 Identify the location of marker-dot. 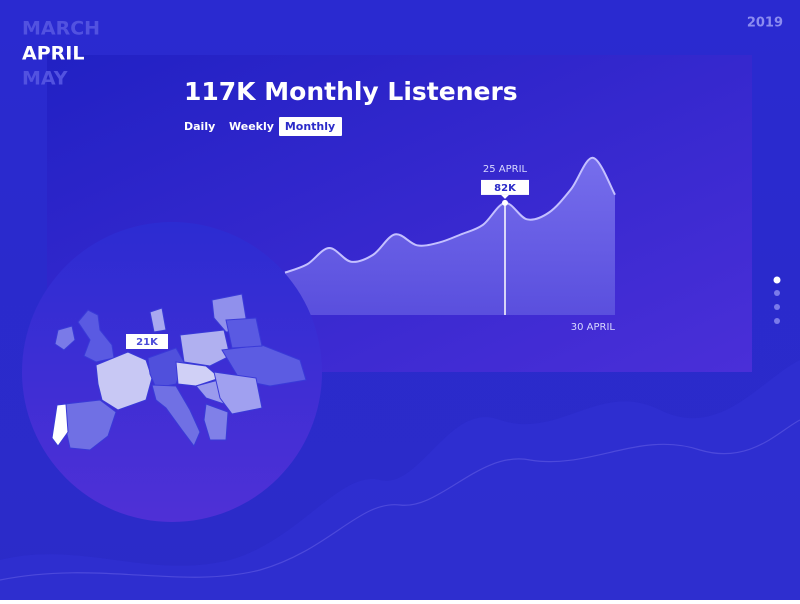
(505, 202).